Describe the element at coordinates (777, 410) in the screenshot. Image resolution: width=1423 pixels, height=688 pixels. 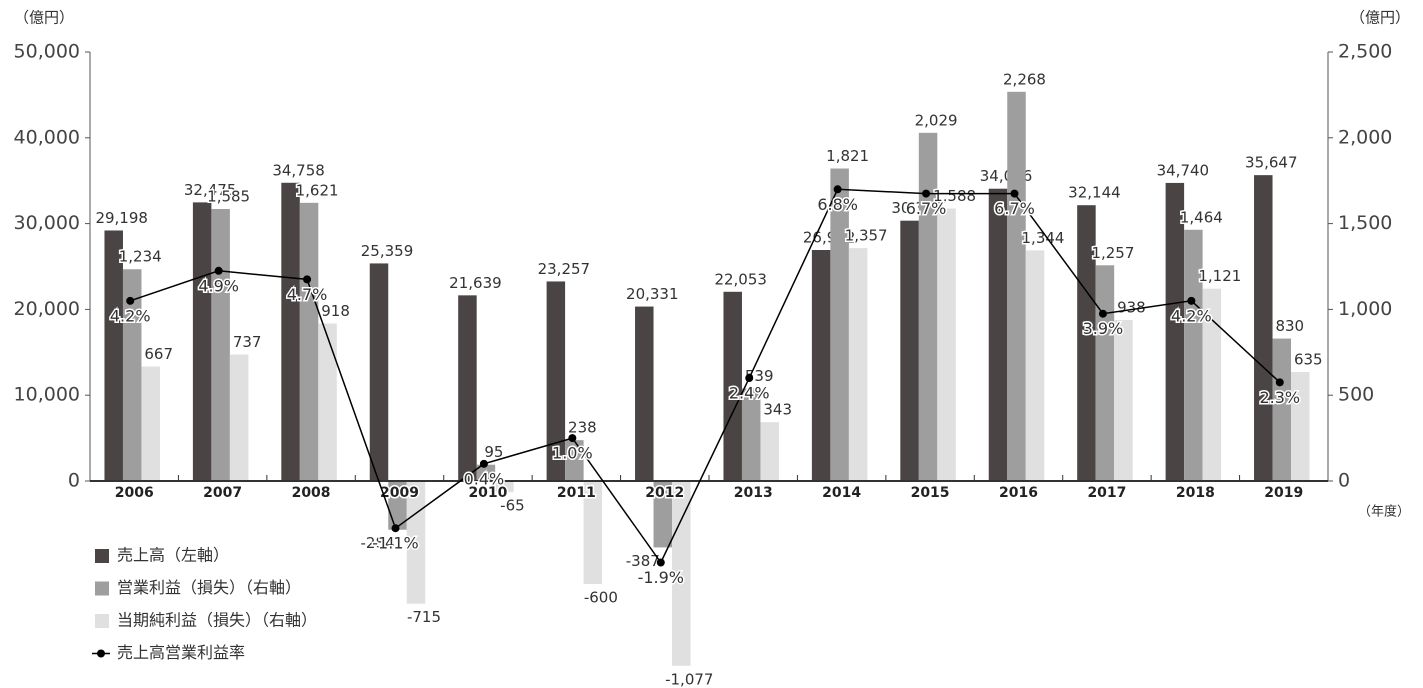
I see `data-label: 343` at that location.